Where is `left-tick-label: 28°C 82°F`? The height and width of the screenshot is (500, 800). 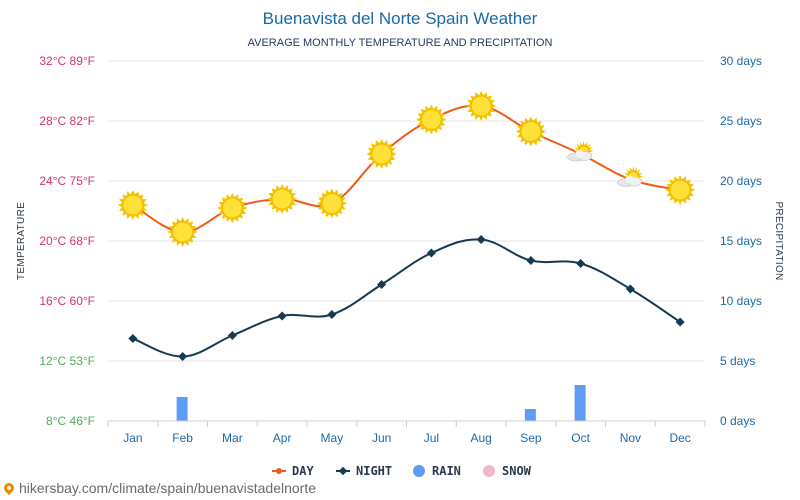 left-tick-label: 28°C 82°F is located at coordinates (67, 121).